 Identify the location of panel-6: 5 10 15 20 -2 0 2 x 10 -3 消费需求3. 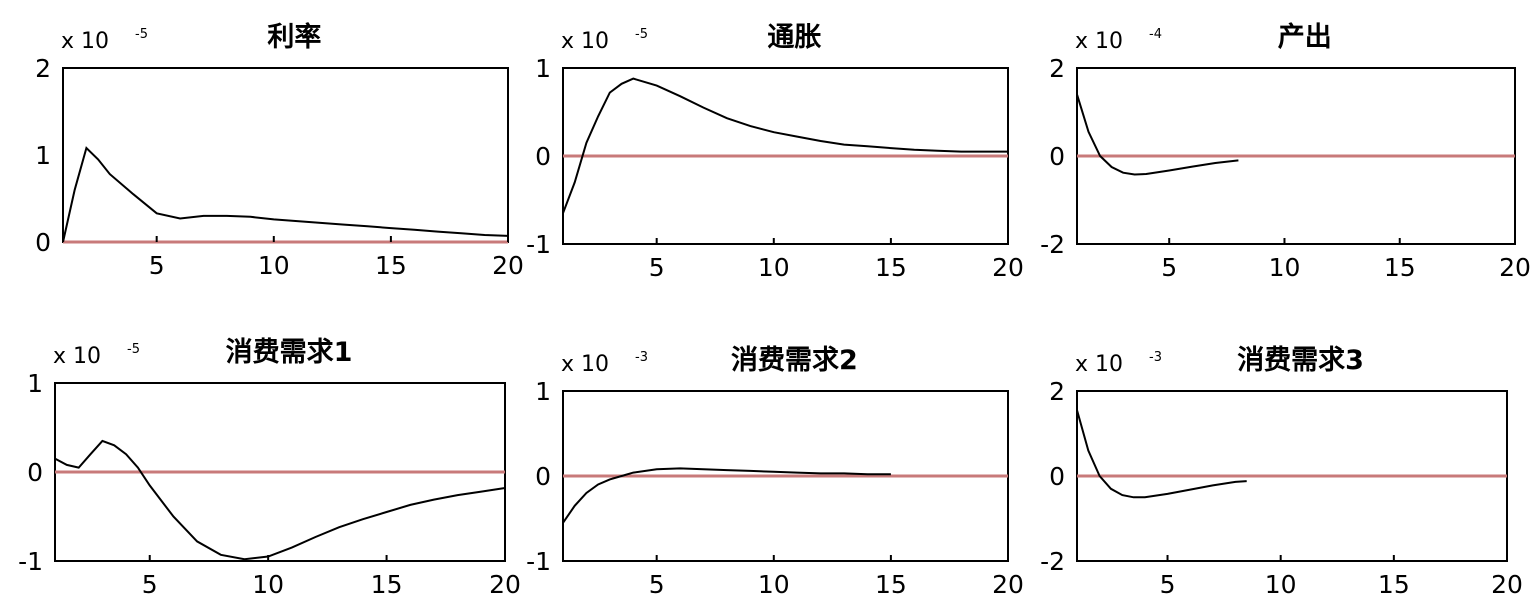
(1281, 472).